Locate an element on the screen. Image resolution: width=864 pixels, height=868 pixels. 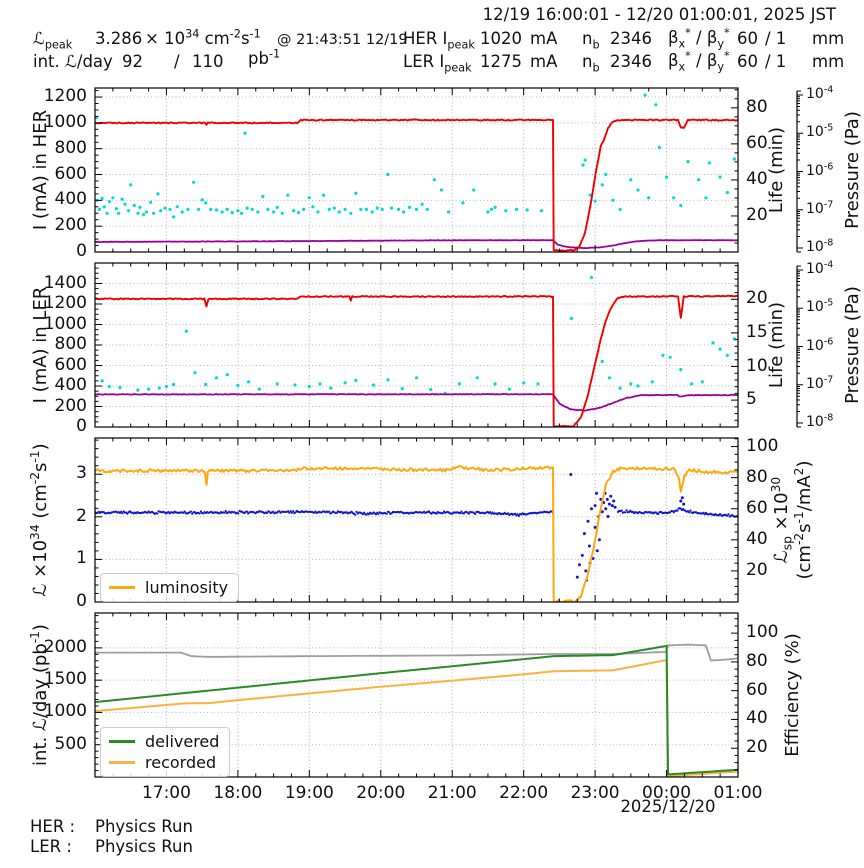
legend-integrated-luminosity: delivered recorded is located at coordinates (165, 752).